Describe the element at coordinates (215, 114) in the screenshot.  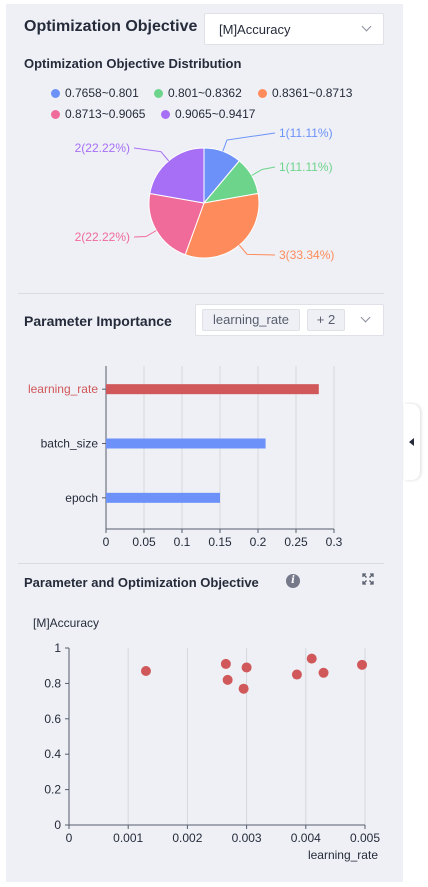
I see `legend-label: 0.9065~0.9417` at that location.